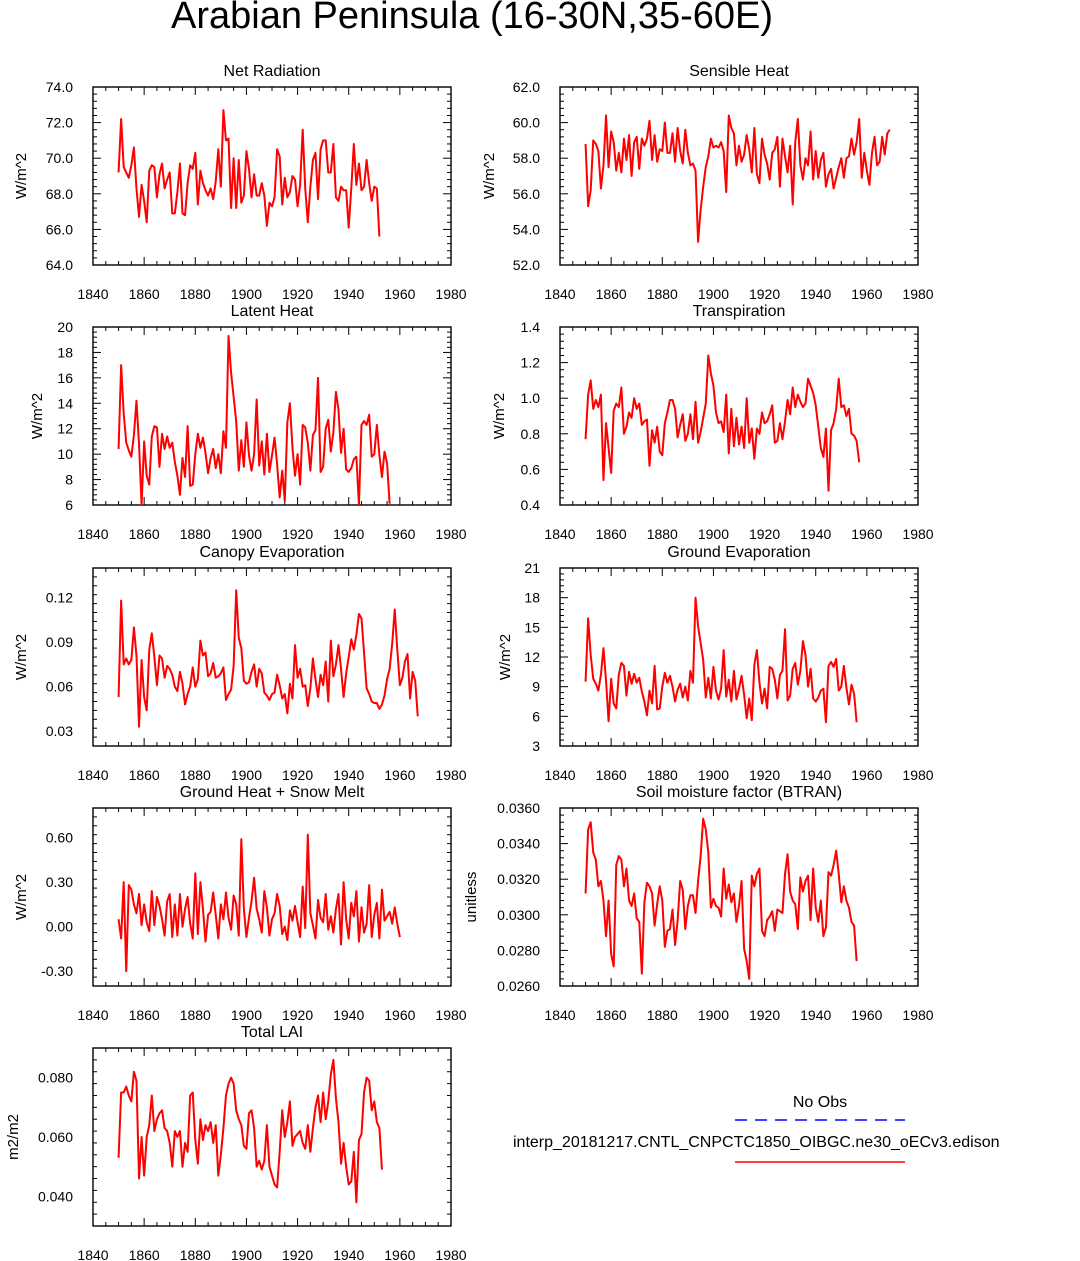 The width and height of the screenshot is (1080, 1261). Describe the element at coordinates (526, 87) in the screenshot. I see `y-tick-label: 62.0` at that location.